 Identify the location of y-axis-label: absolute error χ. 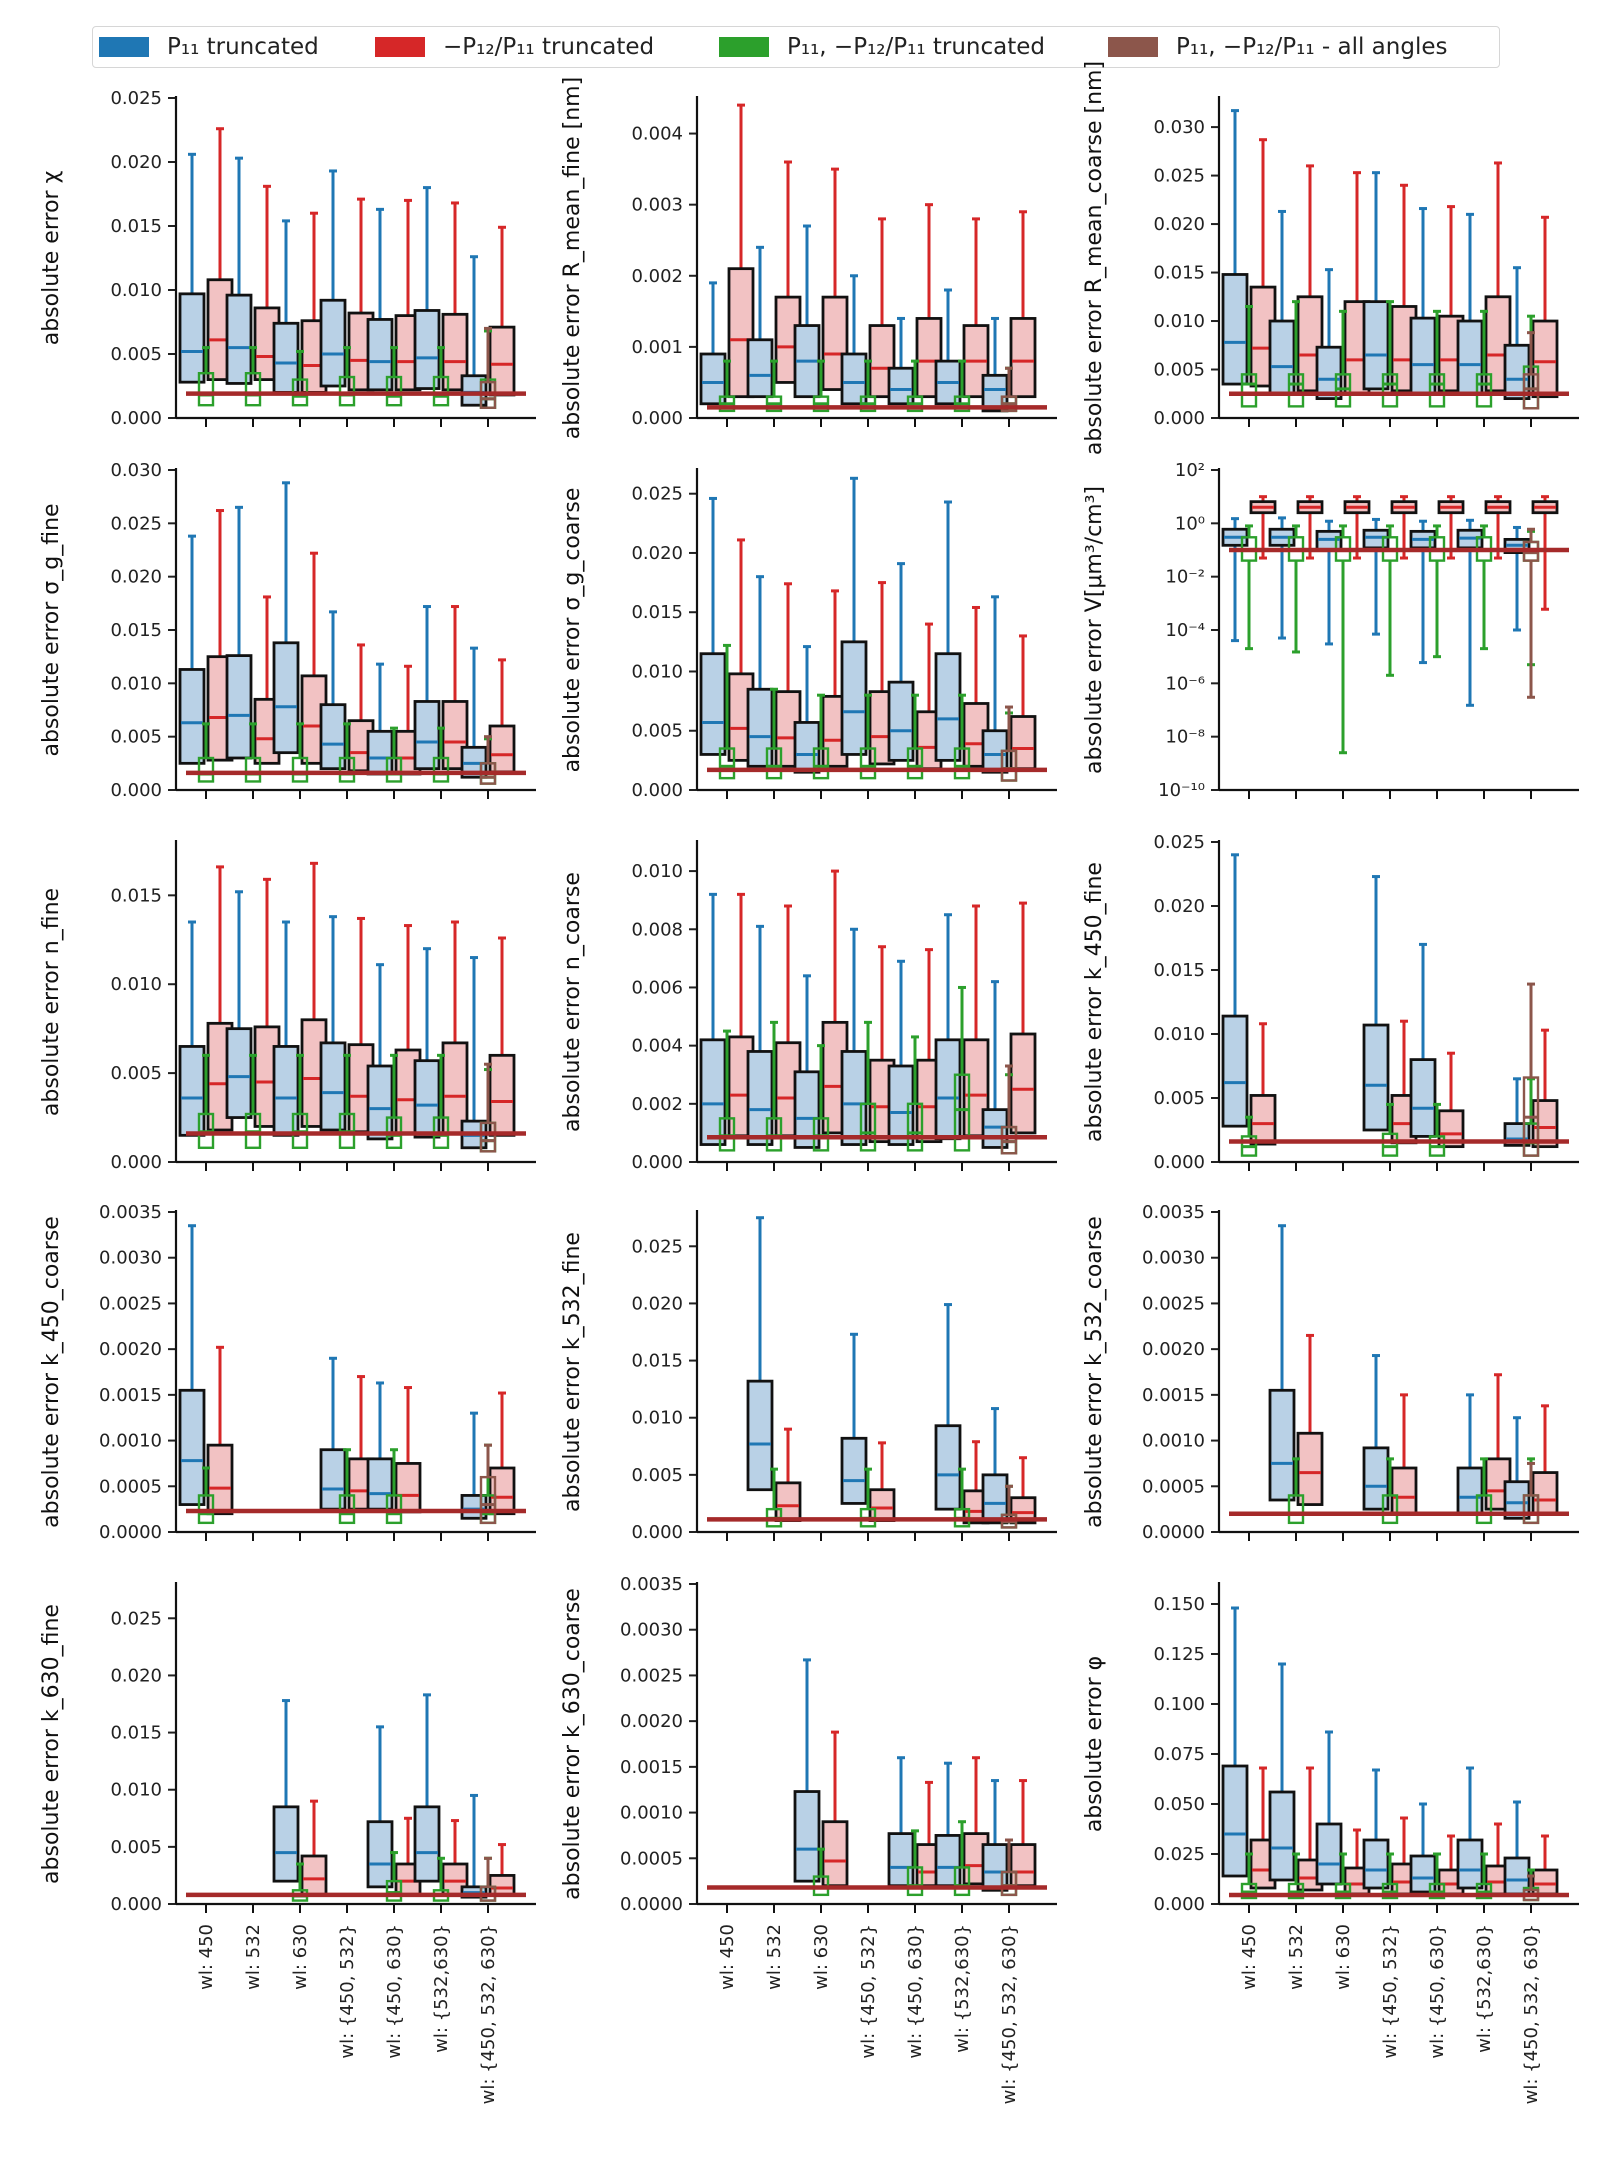
(51, 257).